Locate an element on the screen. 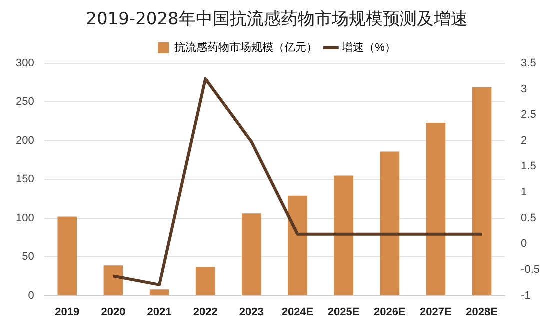  y-tick-label: 200 is located at coordinates (25, 140).